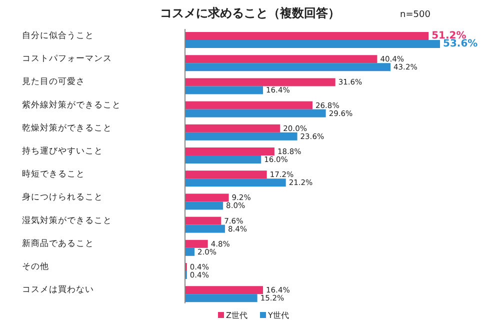 The width and height of the screenshot is (500, 325). Describe the element at coordinates (62, 151) in the screenshot. I see `y-tick-label: 持ち運びやすいこと` at that location.